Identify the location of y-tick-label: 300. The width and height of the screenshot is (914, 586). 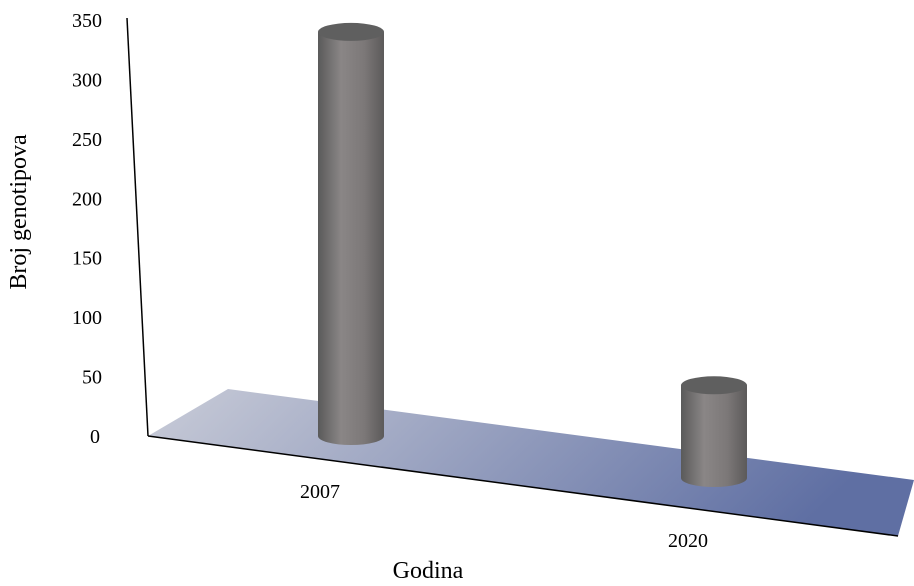
(87, 80).